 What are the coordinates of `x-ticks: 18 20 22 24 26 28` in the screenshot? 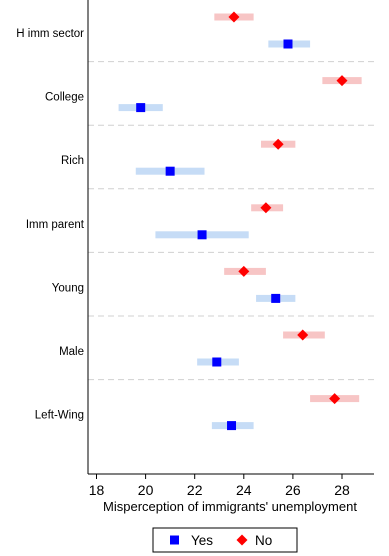 It's located at (219, 486).